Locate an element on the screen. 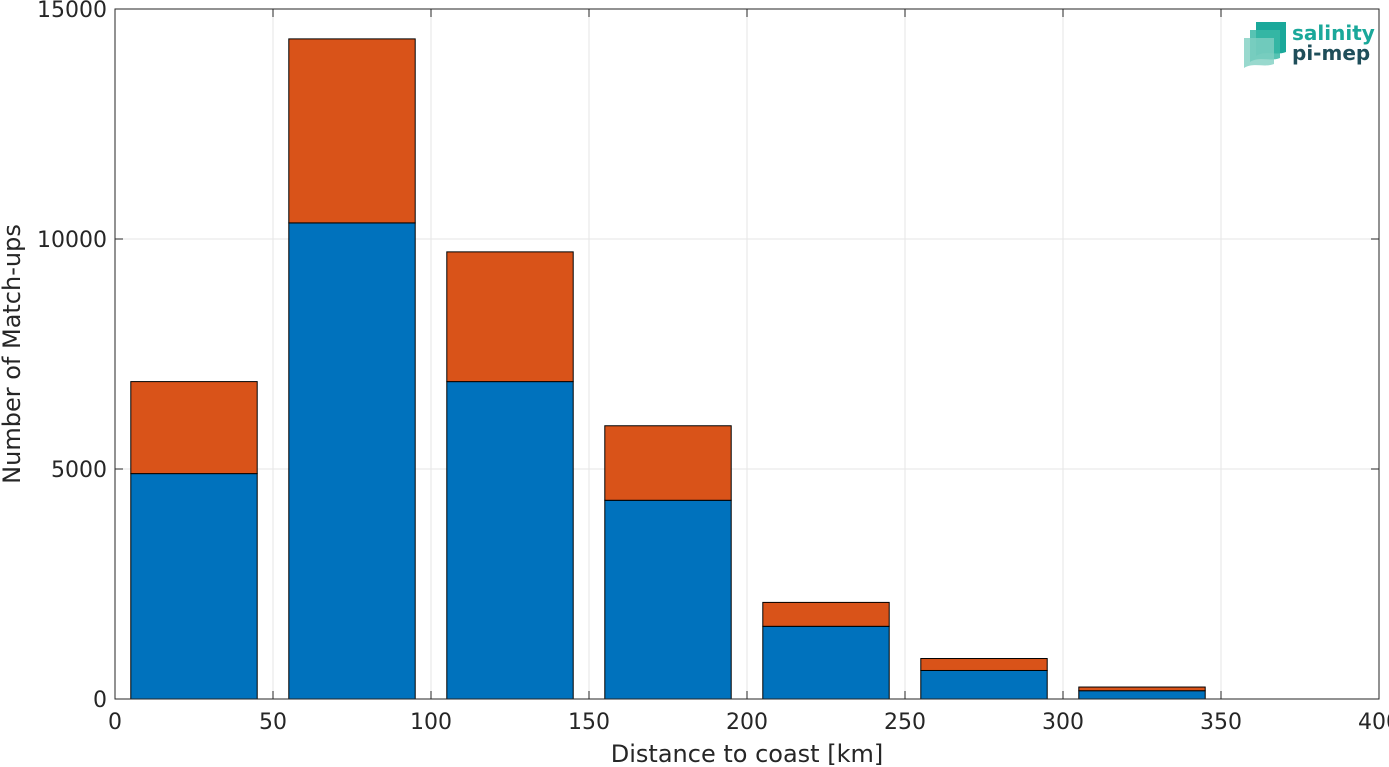  y-tick-labels: 0 5000 10000 15000 is located at coordinates (72, 356).